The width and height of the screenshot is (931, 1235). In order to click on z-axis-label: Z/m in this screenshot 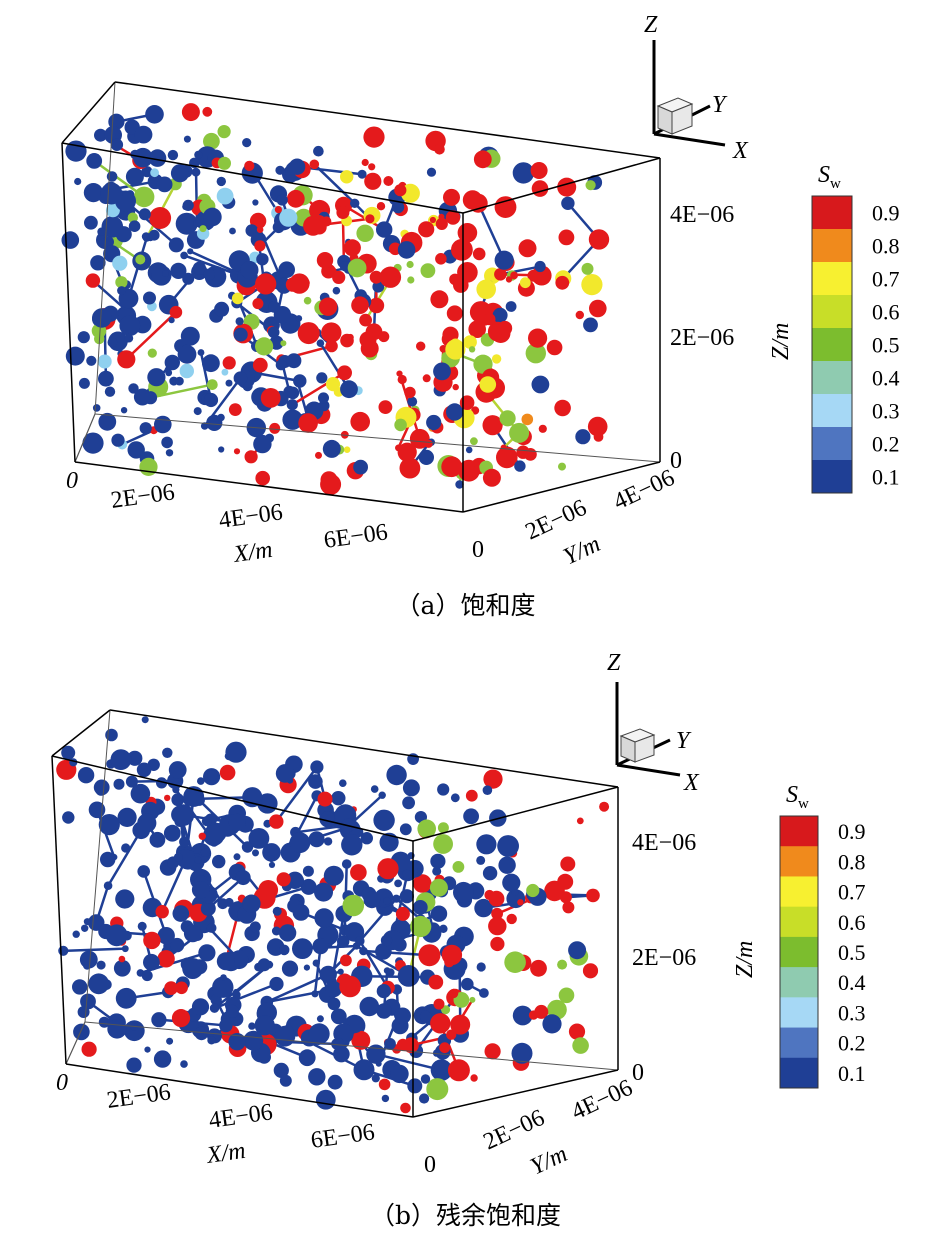, I will do `click(745, 959)`.